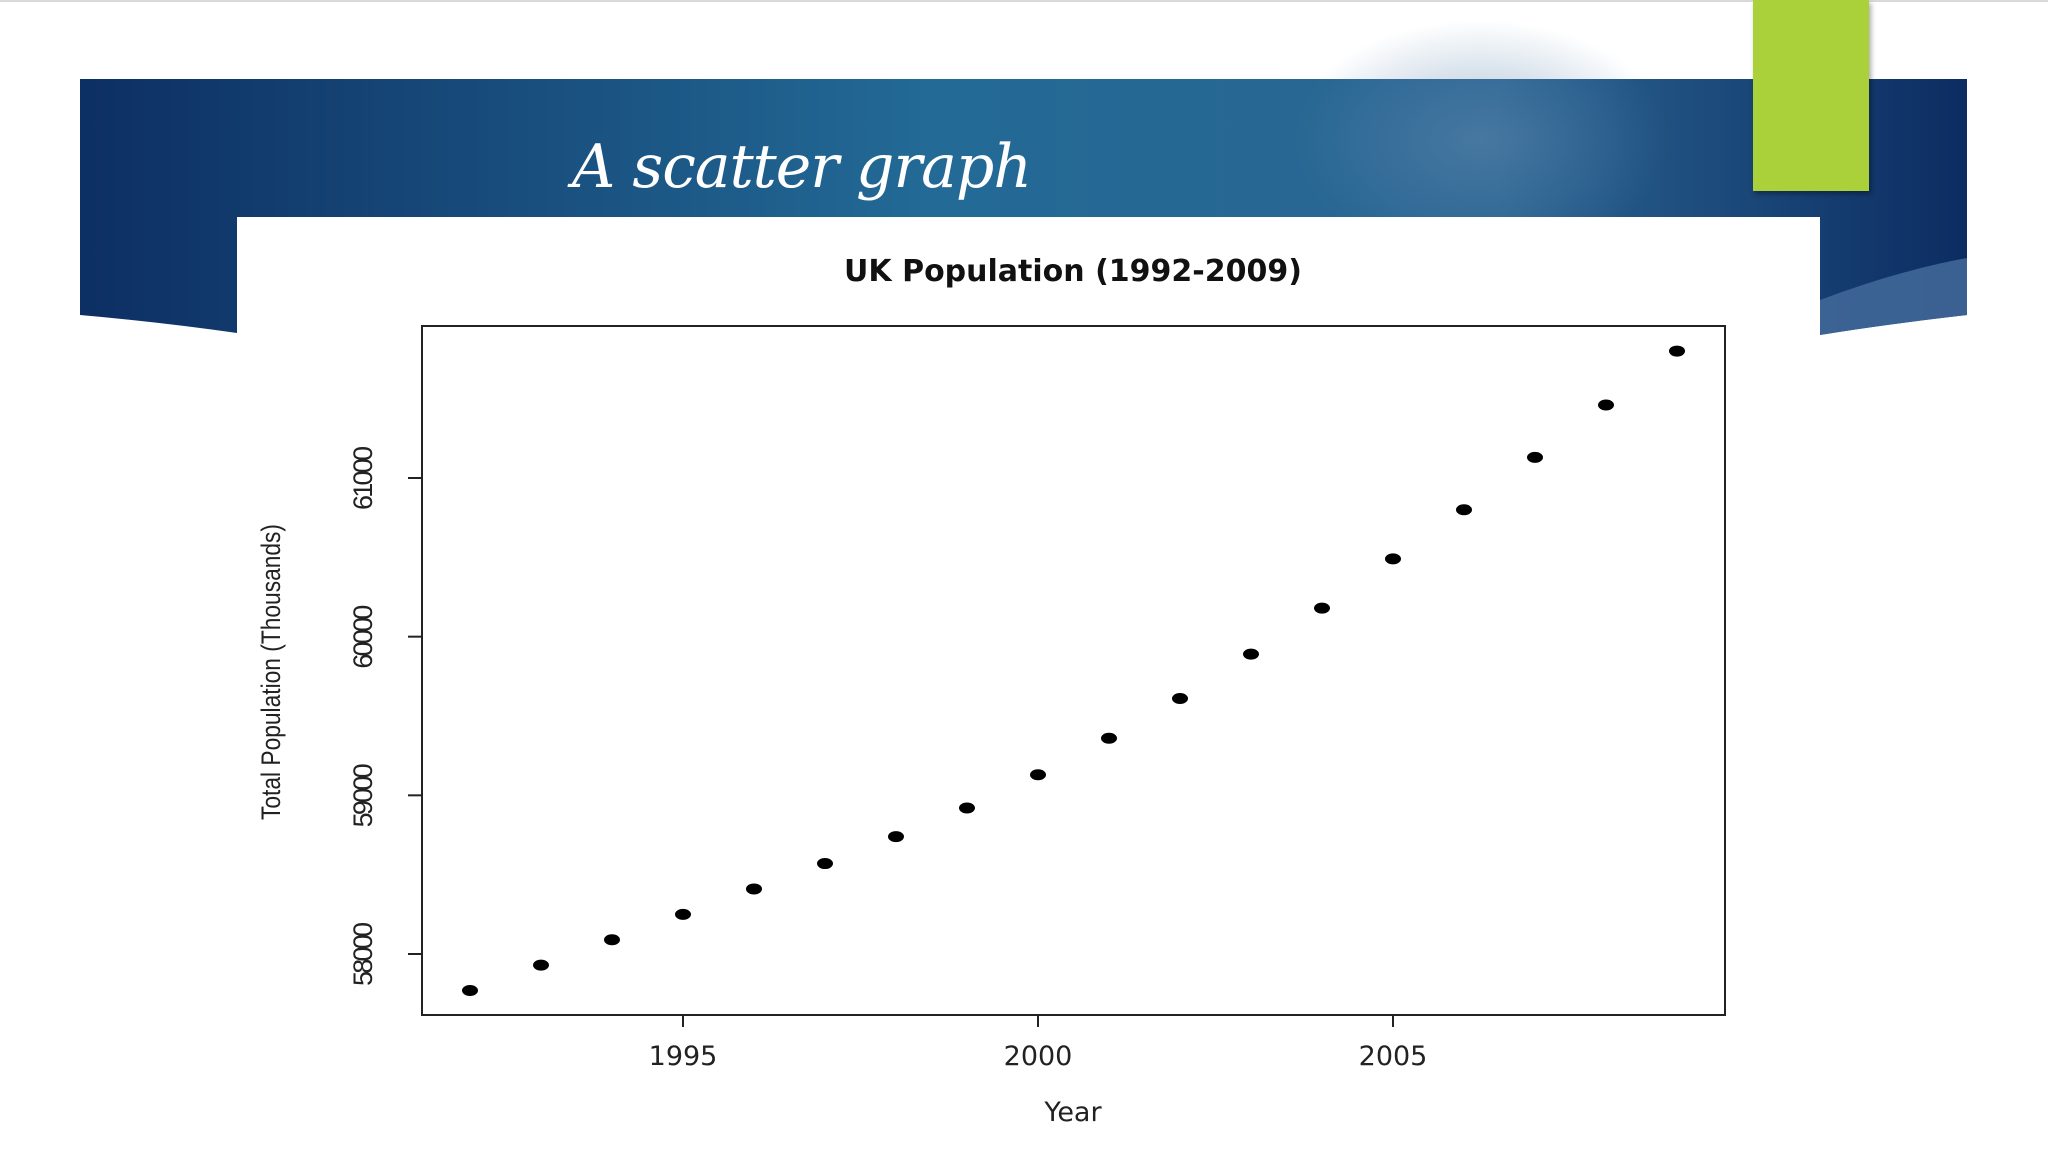 The height and width of the screenshot is (1152, 2048). Describe the element at coordinates (1180, 699) in the screenshot. I see `data-point-2002` at that location.